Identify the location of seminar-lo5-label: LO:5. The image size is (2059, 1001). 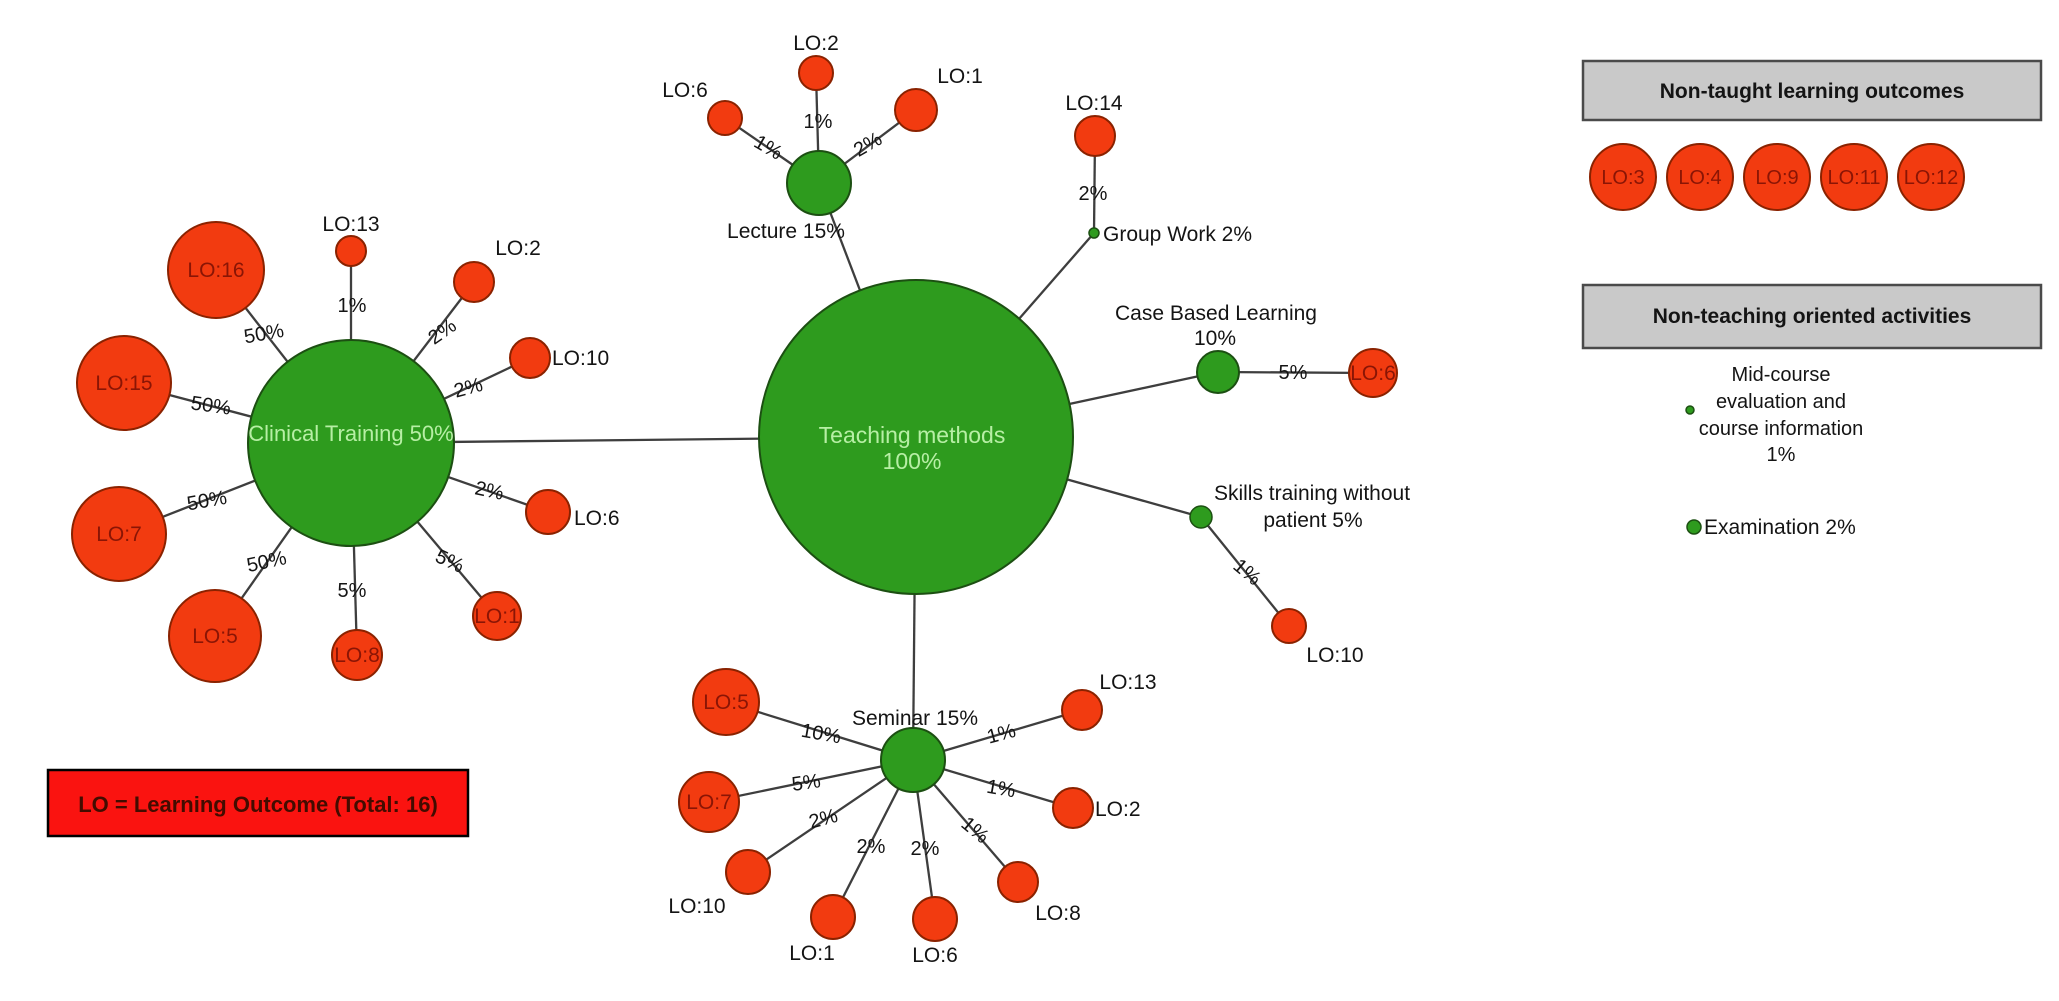
(726, 702).